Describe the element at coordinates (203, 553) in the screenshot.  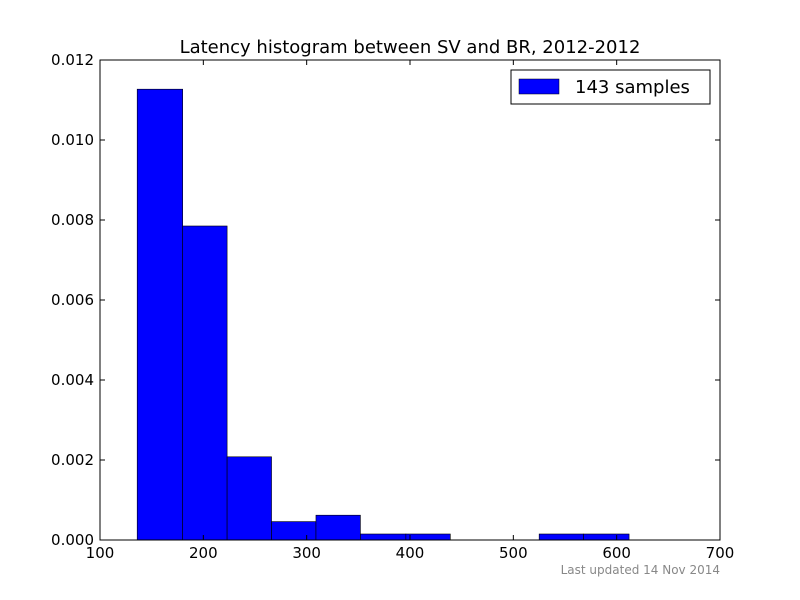
I see `x-tick-label: 200` at that location.